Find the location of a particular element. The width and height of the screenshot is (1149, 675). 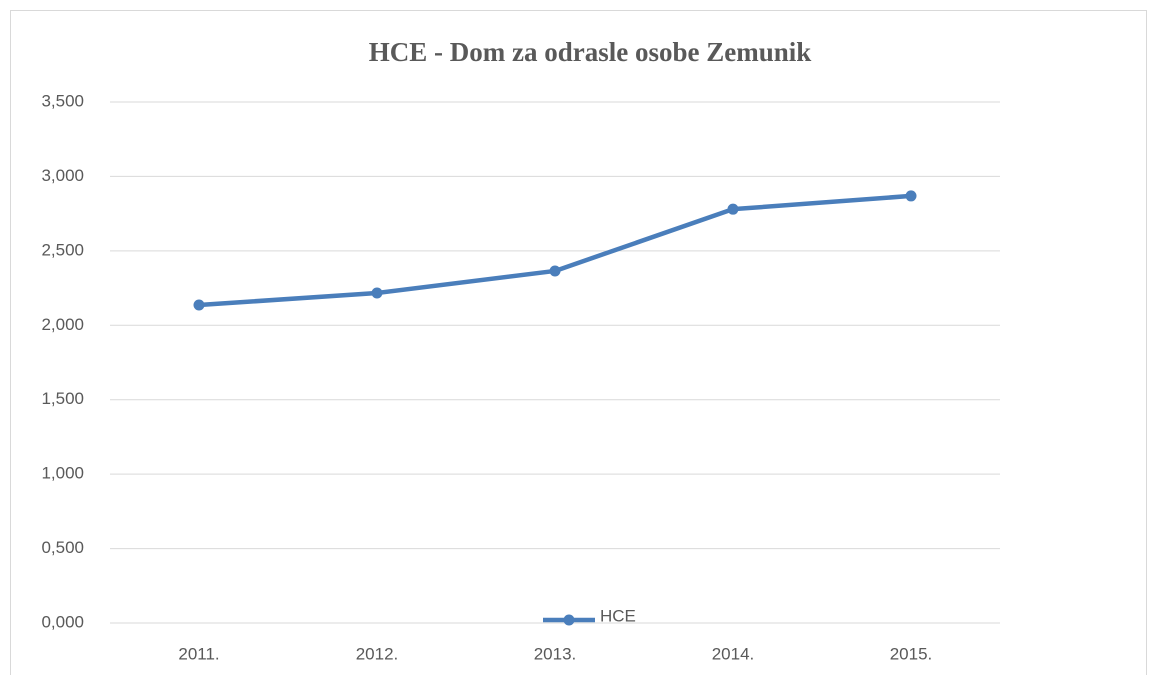

x-tick-label: 2011. is located at coordinates (198, 653).